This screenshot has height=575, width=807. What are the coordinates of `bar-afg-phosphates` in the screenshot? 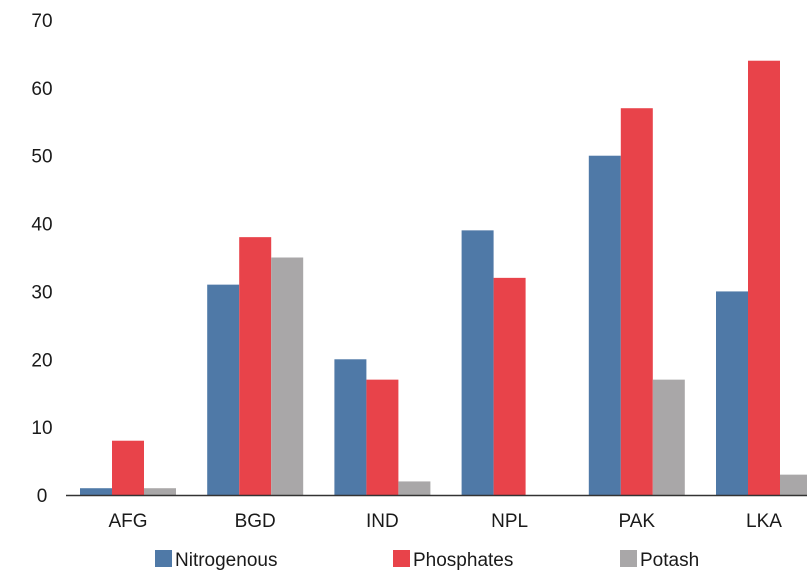 It's located at (128, 467).